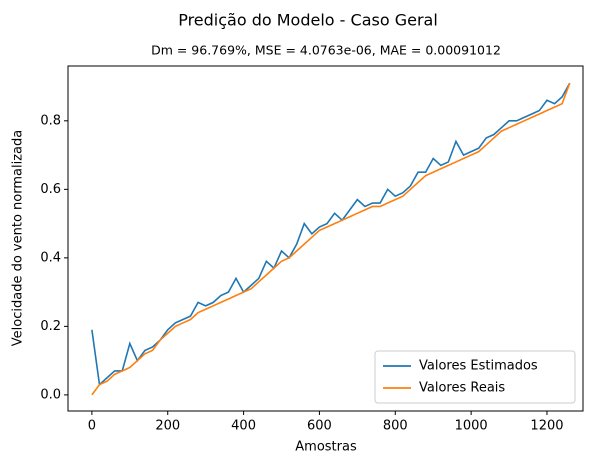  I want to click on x-tick-label: 1000, so click(471, 426).